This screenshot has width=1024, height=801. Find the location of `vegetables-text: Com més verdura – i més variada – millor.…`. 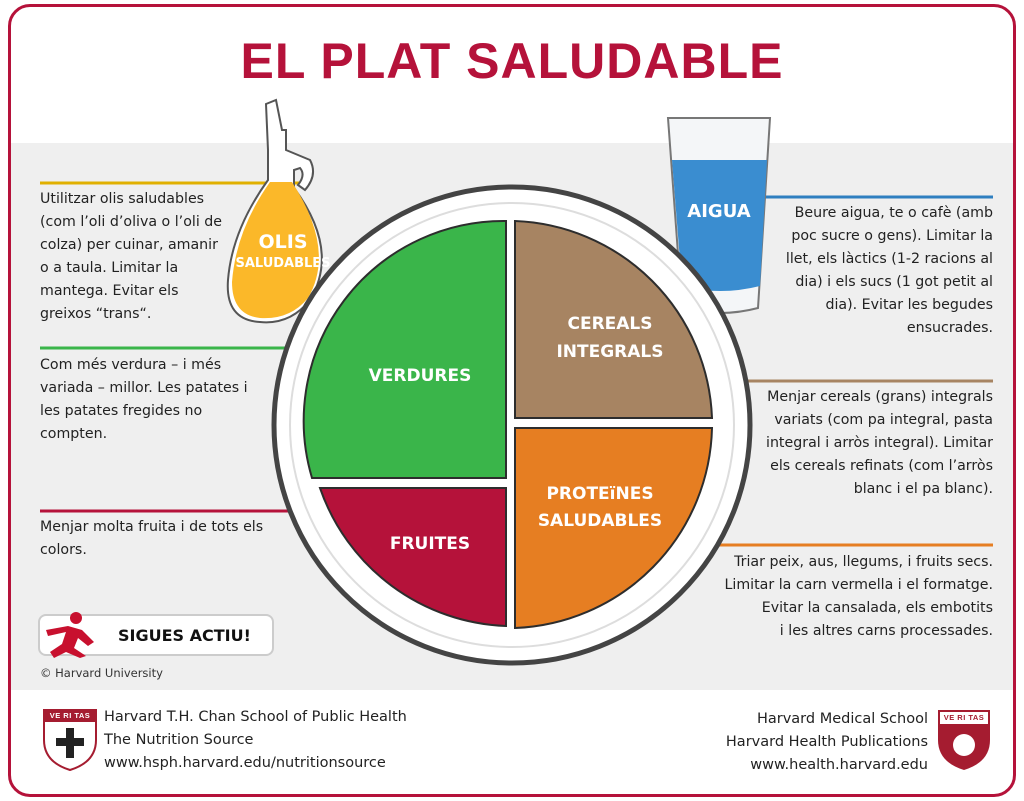

vegetables-text: Com més verdura – i més variada – millor.… is located at coordinates (144, 399).